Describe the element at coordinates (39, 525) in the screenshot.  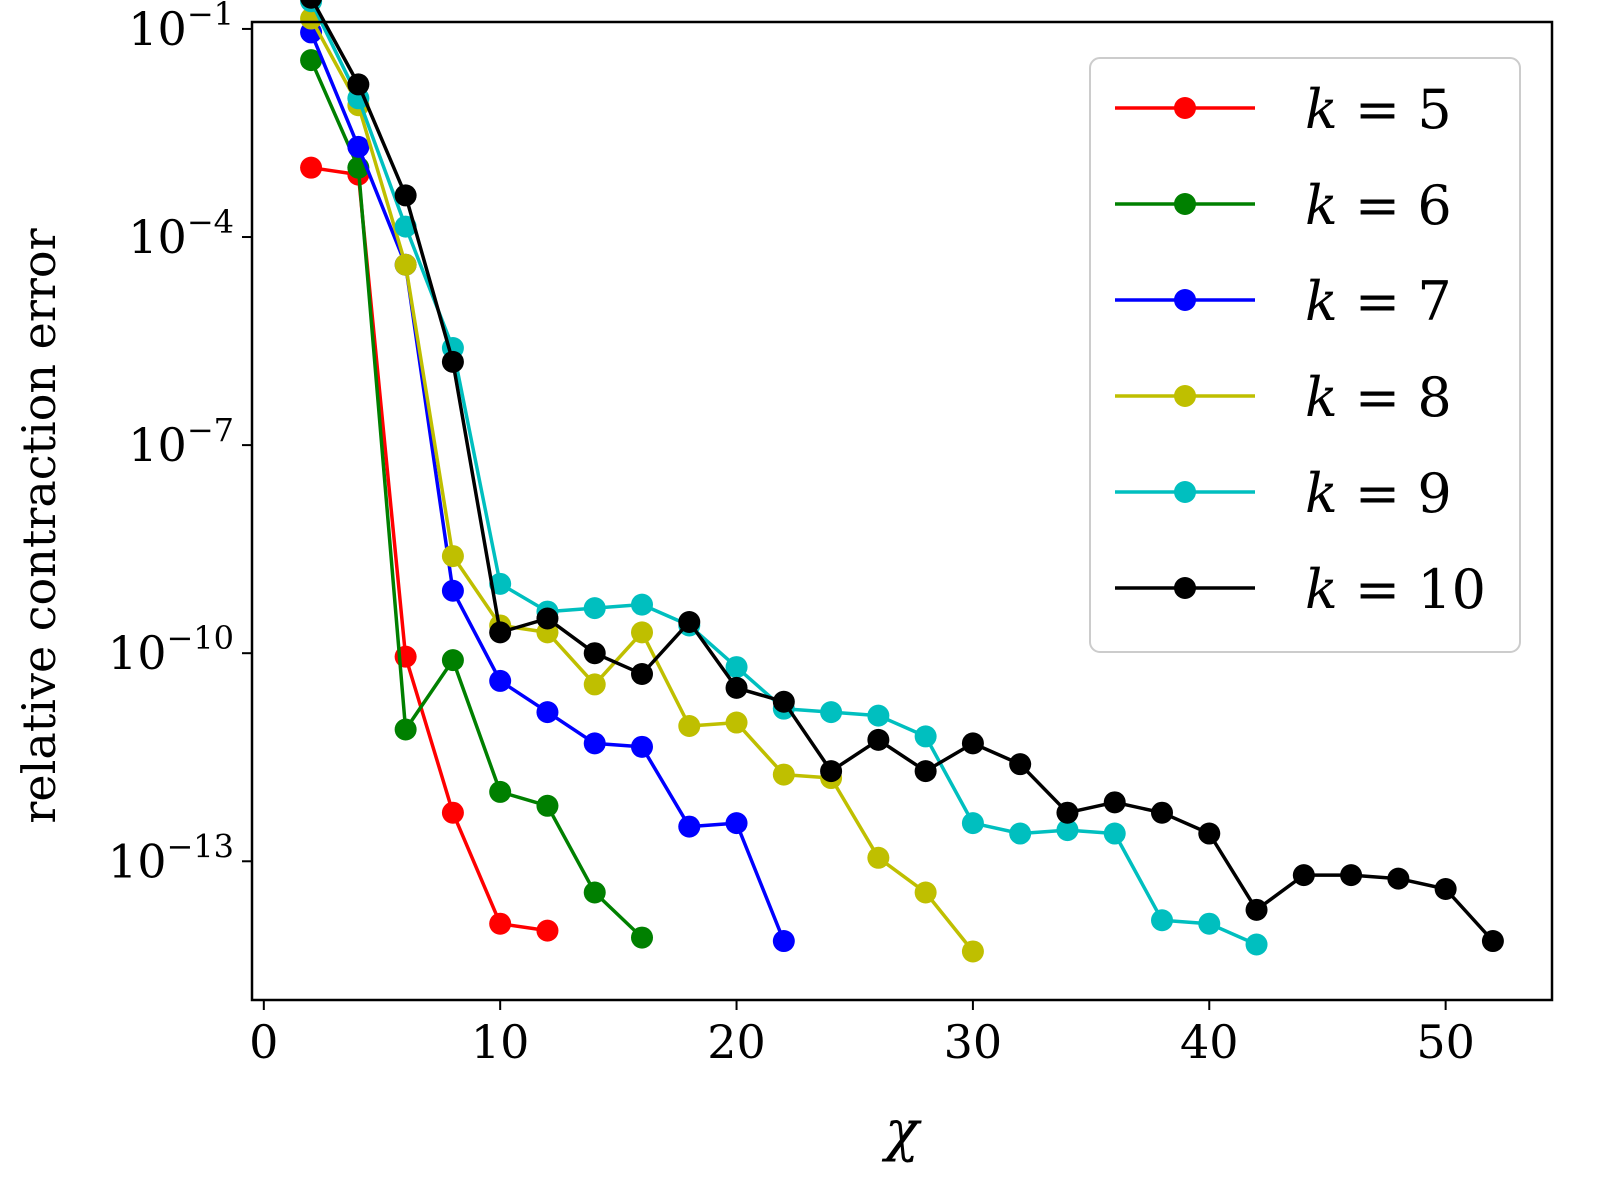
I see `y-axis-label: relative contraction error` at that location.